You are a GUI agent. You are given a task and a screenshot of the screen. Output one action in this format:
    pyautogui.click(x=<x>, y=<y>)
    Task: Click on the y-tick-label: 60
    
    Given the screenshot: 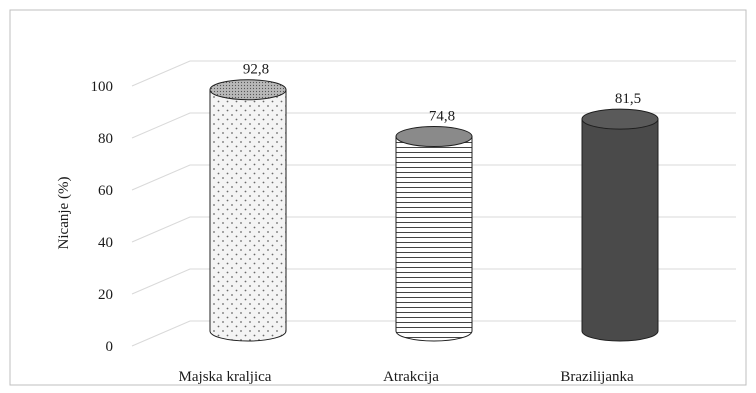 What is the action you would take?
    pyautogui.click(x=105, y=191)
    